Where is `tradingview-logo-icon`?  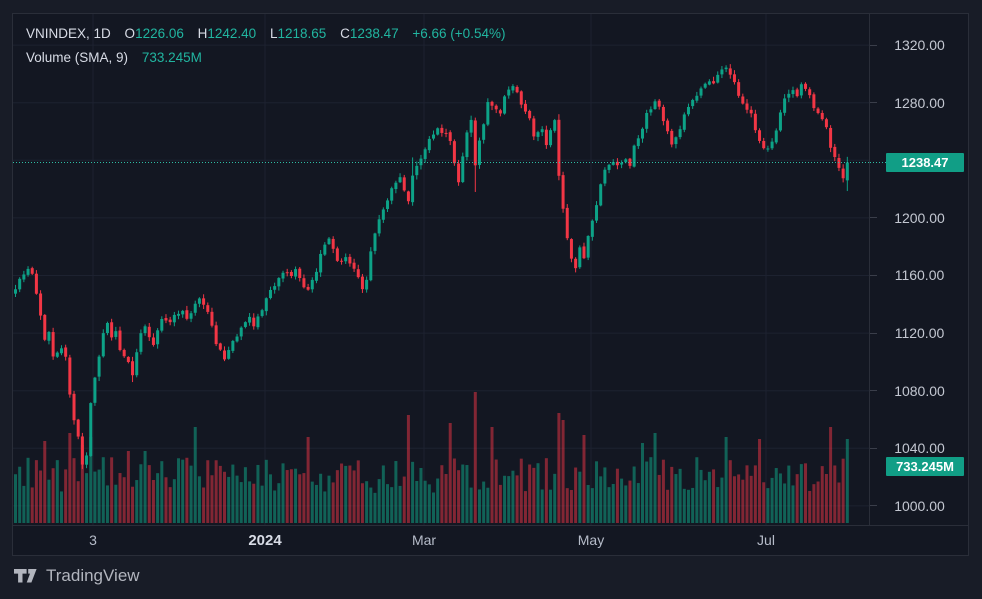 tradingview-logo-icon is located at coordinates (25, 576).